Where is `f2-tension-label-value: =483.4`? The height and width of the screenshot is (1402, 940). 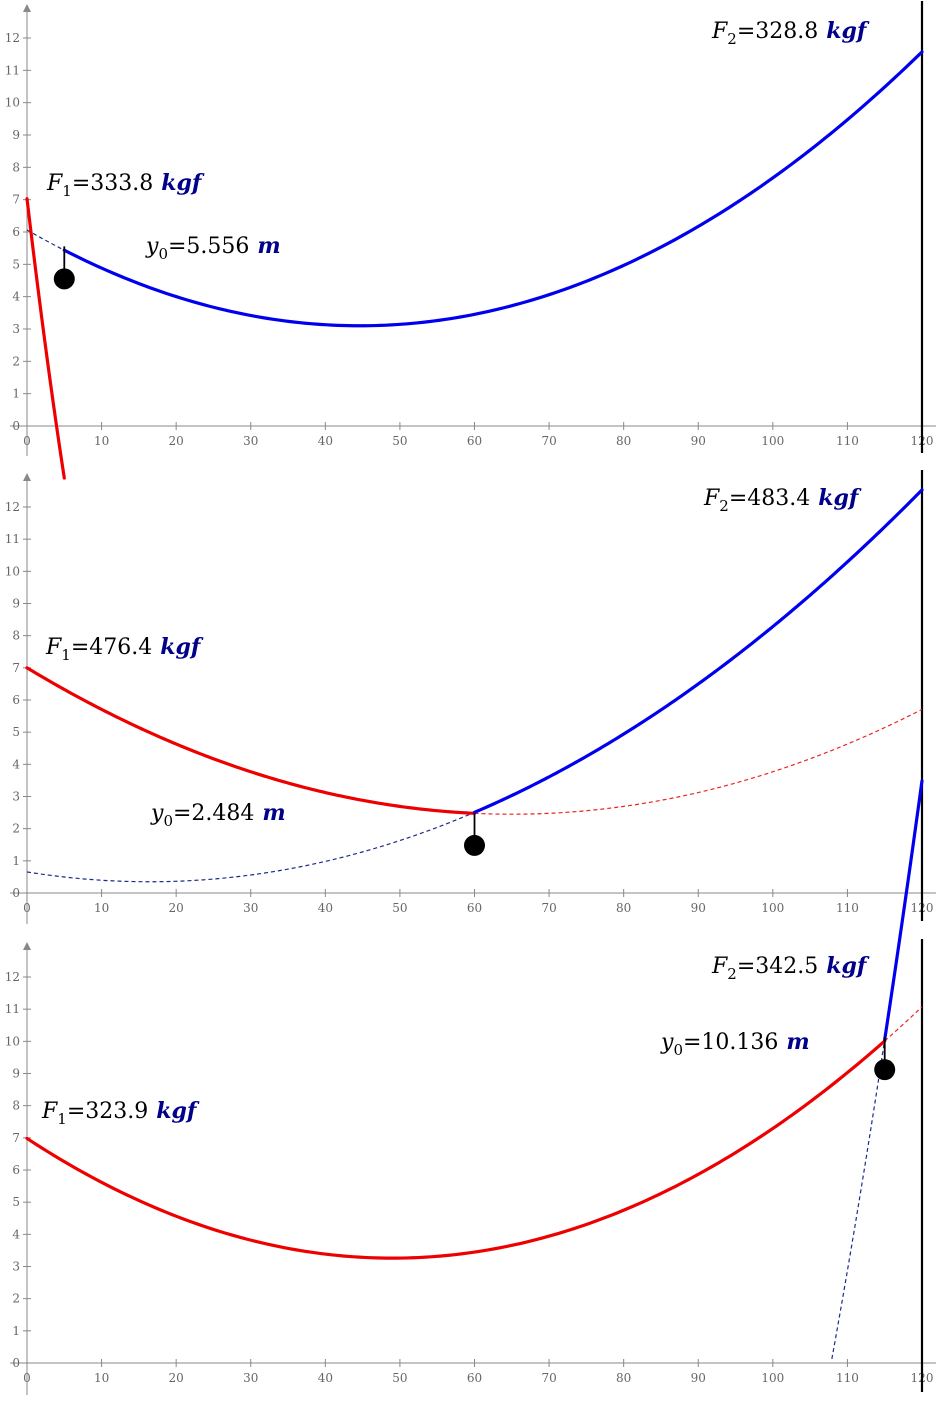 f2-tension-label-value: =483.4 is located at coordinates (769, 498).